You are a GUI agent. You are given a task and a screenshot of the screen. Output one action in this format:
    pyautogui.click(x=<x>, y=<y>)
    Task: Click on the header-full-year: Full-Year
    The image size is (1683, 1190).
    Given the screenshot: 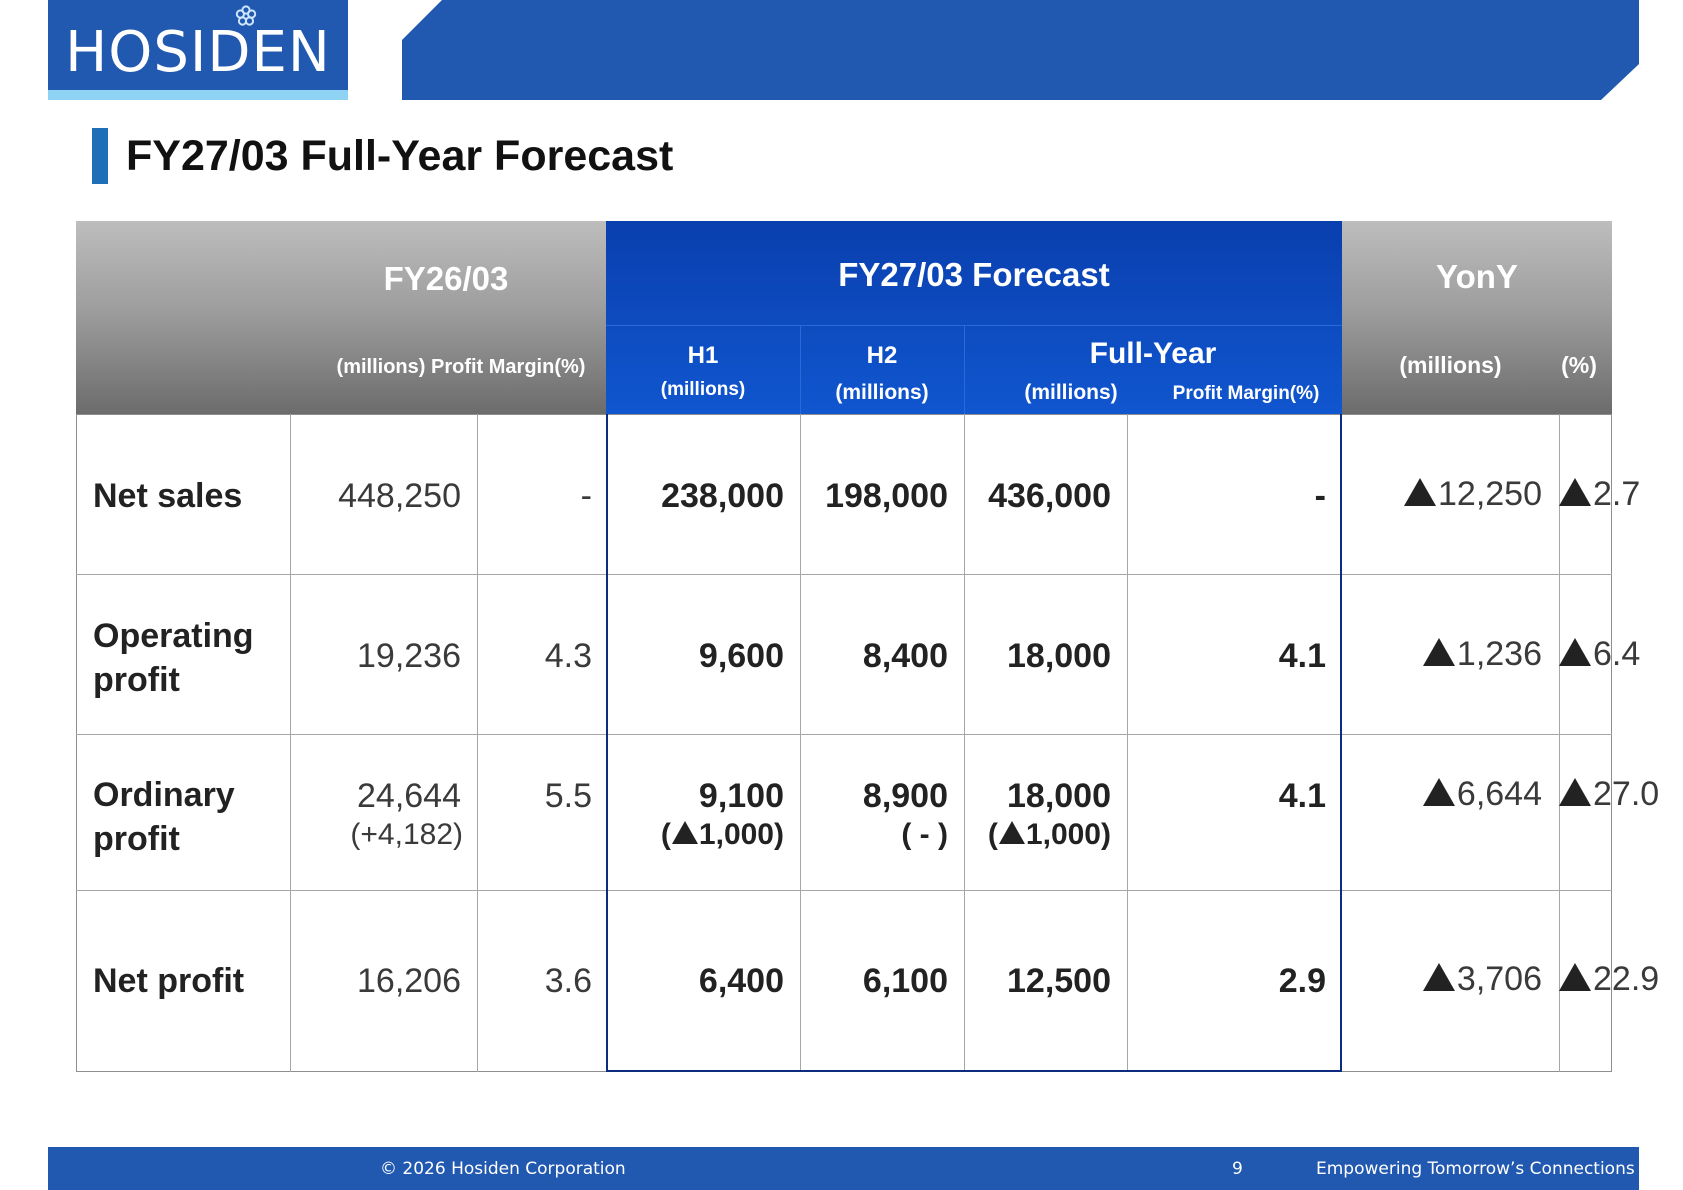 What is the action you would take?
    pyautogui.click(x=1153, y=353)
    